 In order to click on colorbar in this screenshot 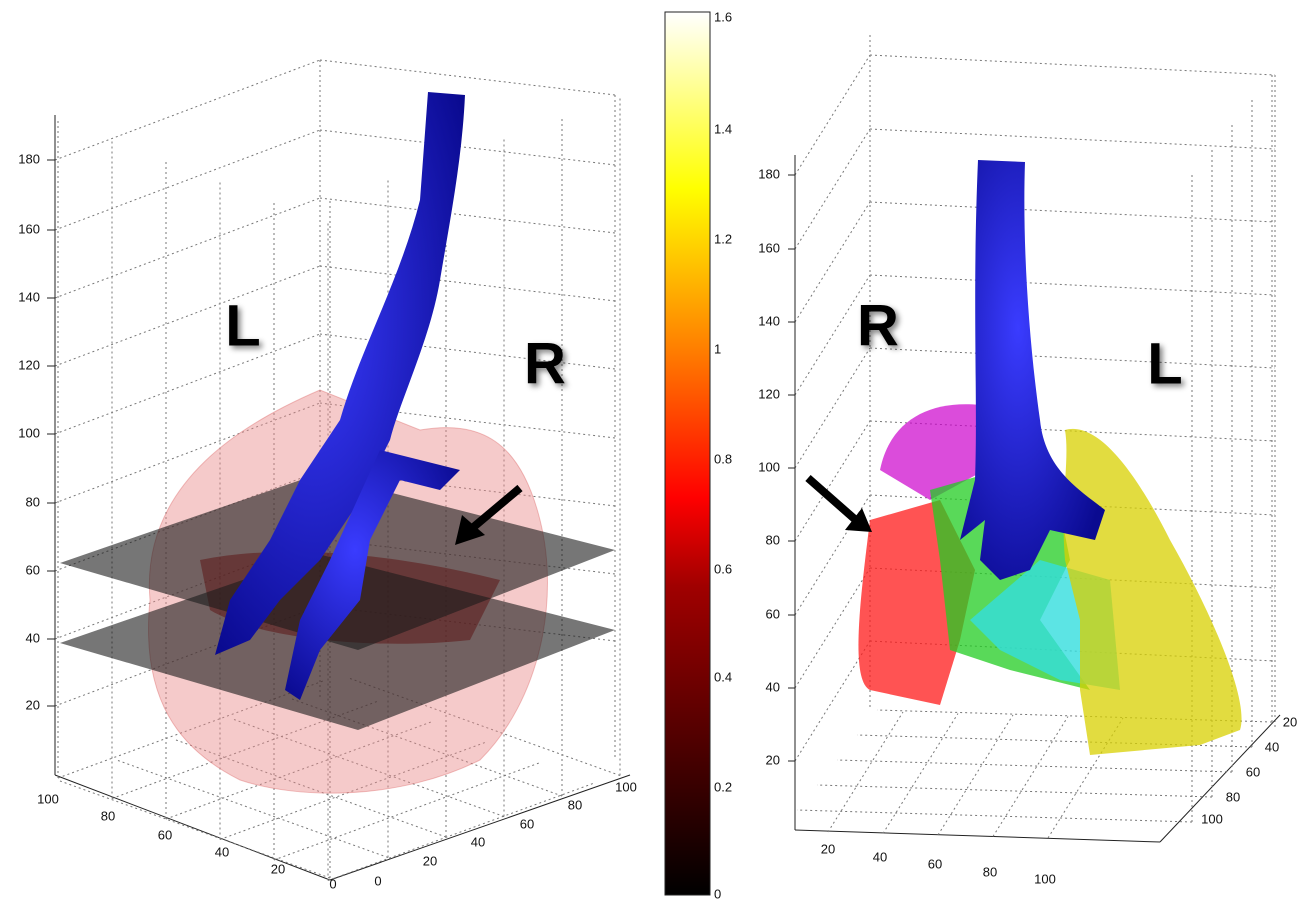, I will do `click(687, 453)`.